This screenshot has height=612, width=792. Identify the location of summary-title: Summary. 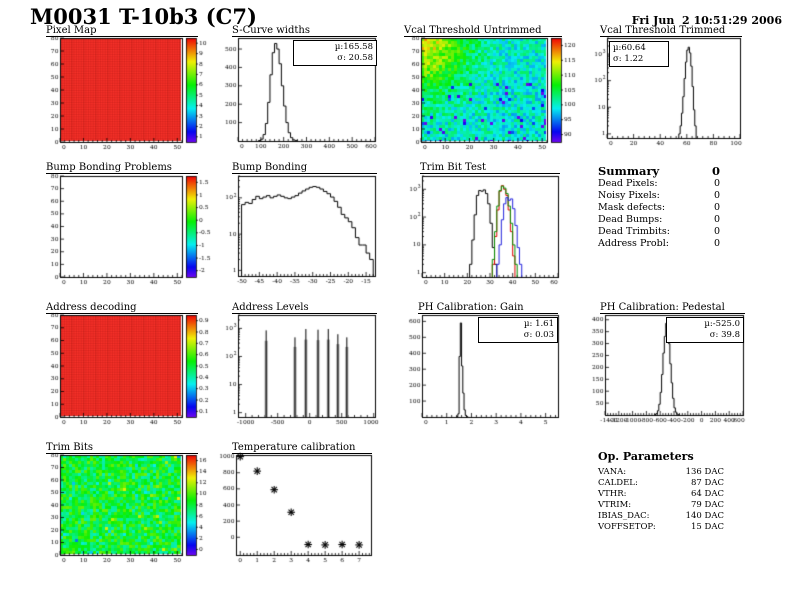
(629, 171).